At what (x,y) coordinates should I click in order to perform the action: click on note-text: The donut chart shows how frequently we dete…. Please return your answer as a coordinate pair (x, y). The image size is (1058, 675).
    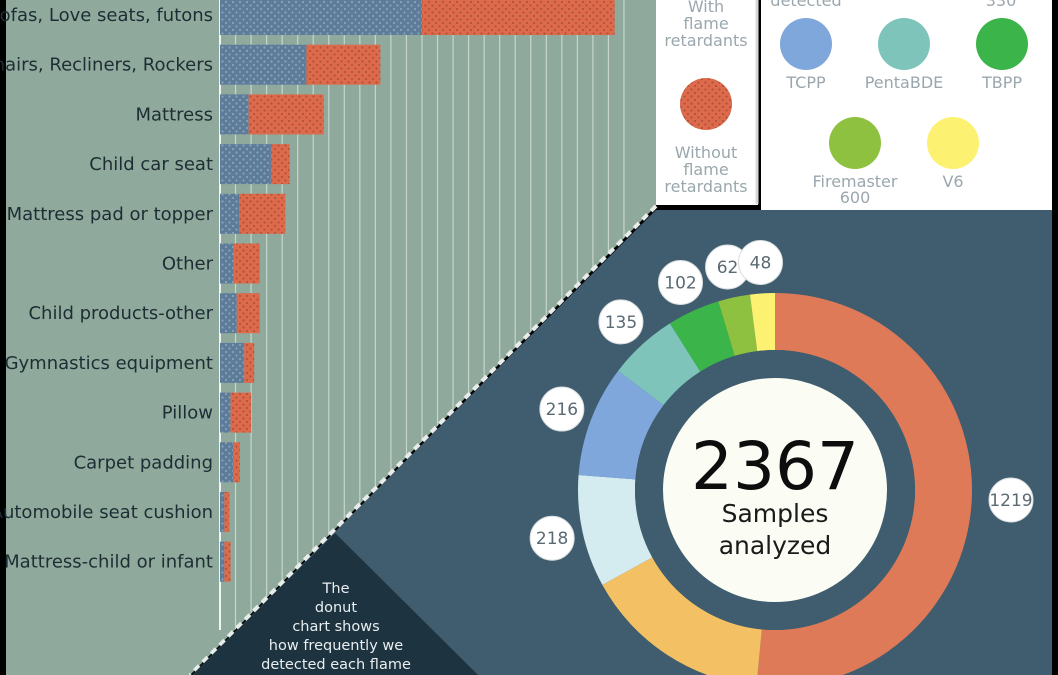
    Looking at the image, I should click on (336, 627).